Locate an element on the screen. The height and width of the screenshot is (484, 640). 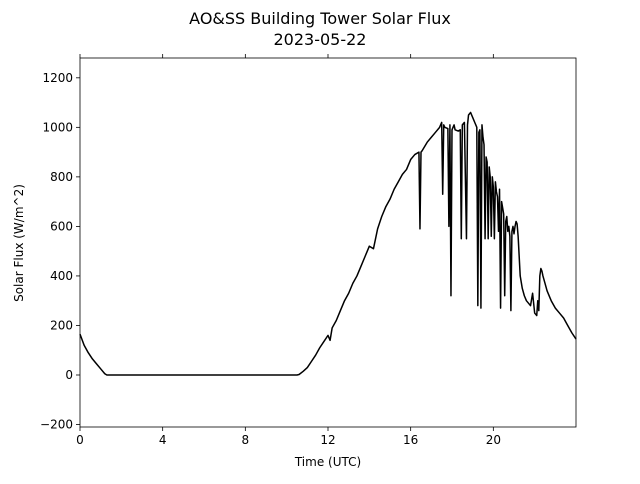
y-tick-label-200: 200 is located at coordinates (61, 325).